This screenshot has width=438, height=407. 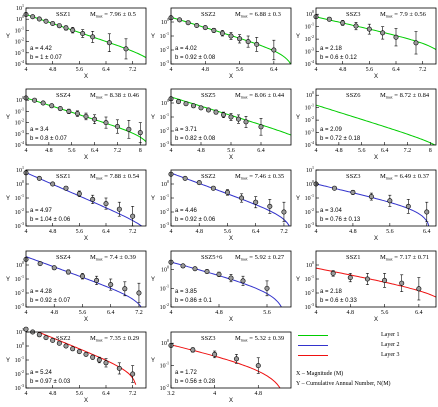 What do you see at coordinates (46, 58) in the screenshot?
I see `b-value: b = 1 ± 0.07` at bounding box center [46, 58].